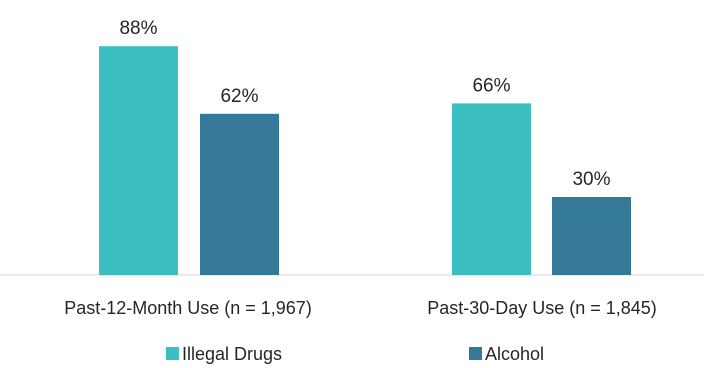 The height and width of the screenshot is (368, 704). What do you see at coordinates (138, 28) in the screenshot?
I see `data-label-illegal-drugs: 88%` at bounding box center [138, 28].